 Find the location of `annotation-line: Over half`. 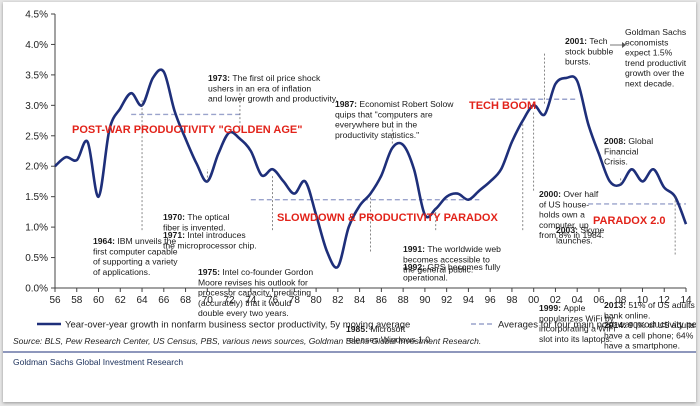

annotation-line: Over half is located at coordinates (580, 194).